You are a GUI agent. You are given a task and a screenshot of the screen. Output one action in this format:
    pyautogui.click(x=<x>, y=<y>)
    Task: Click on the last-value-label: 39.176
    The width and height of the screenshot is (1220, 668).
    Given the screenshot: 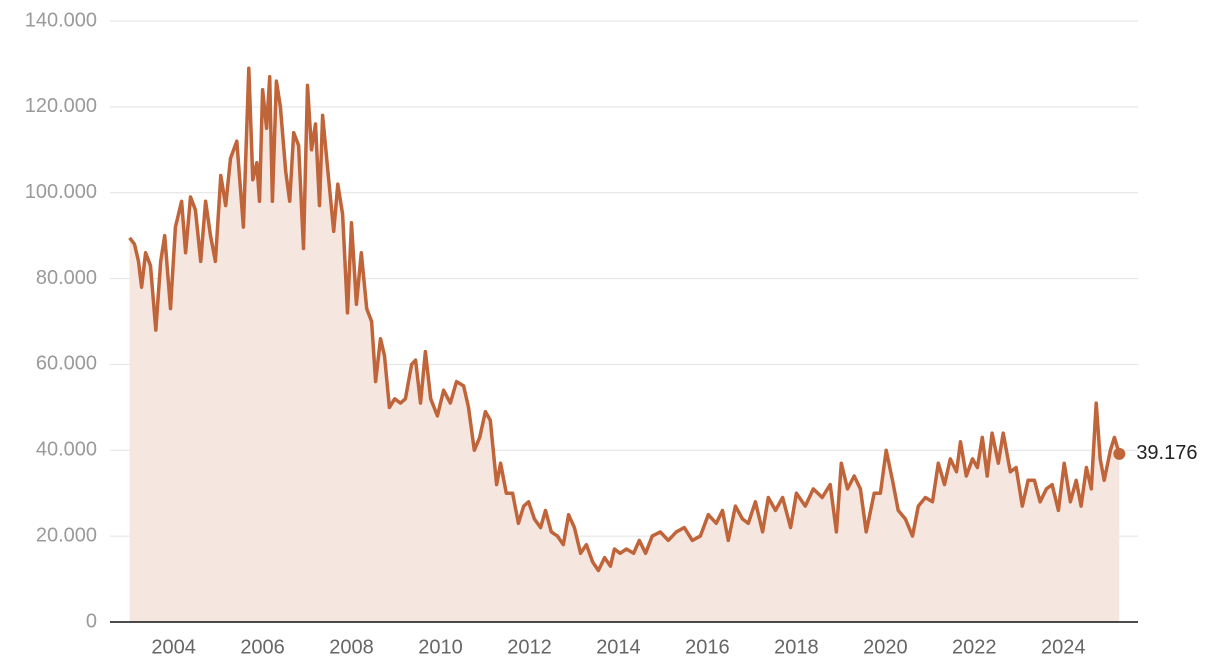 What is the action you would take?
    pyautogui.click(x=1166, y=453)
    